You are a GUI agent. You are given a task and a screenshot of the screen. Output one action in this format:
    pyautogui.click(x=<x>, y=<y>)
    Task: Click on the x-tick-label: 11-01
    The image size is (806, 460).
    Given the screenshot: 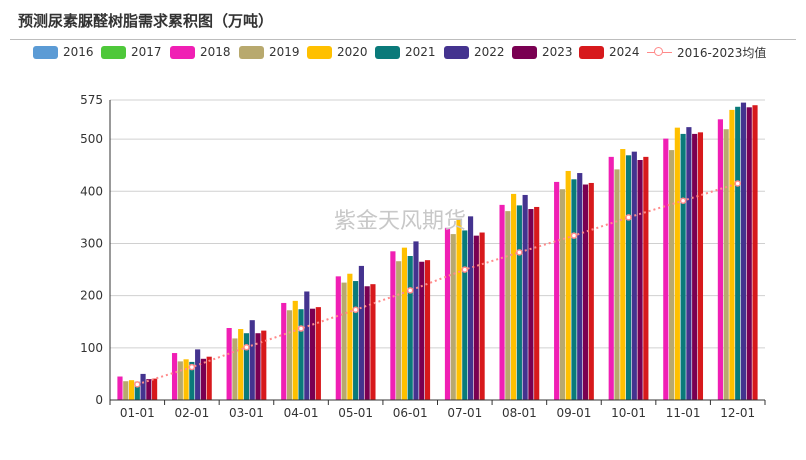 What is the action you would take?
    pyautogui.click(x=683, y=413)
    